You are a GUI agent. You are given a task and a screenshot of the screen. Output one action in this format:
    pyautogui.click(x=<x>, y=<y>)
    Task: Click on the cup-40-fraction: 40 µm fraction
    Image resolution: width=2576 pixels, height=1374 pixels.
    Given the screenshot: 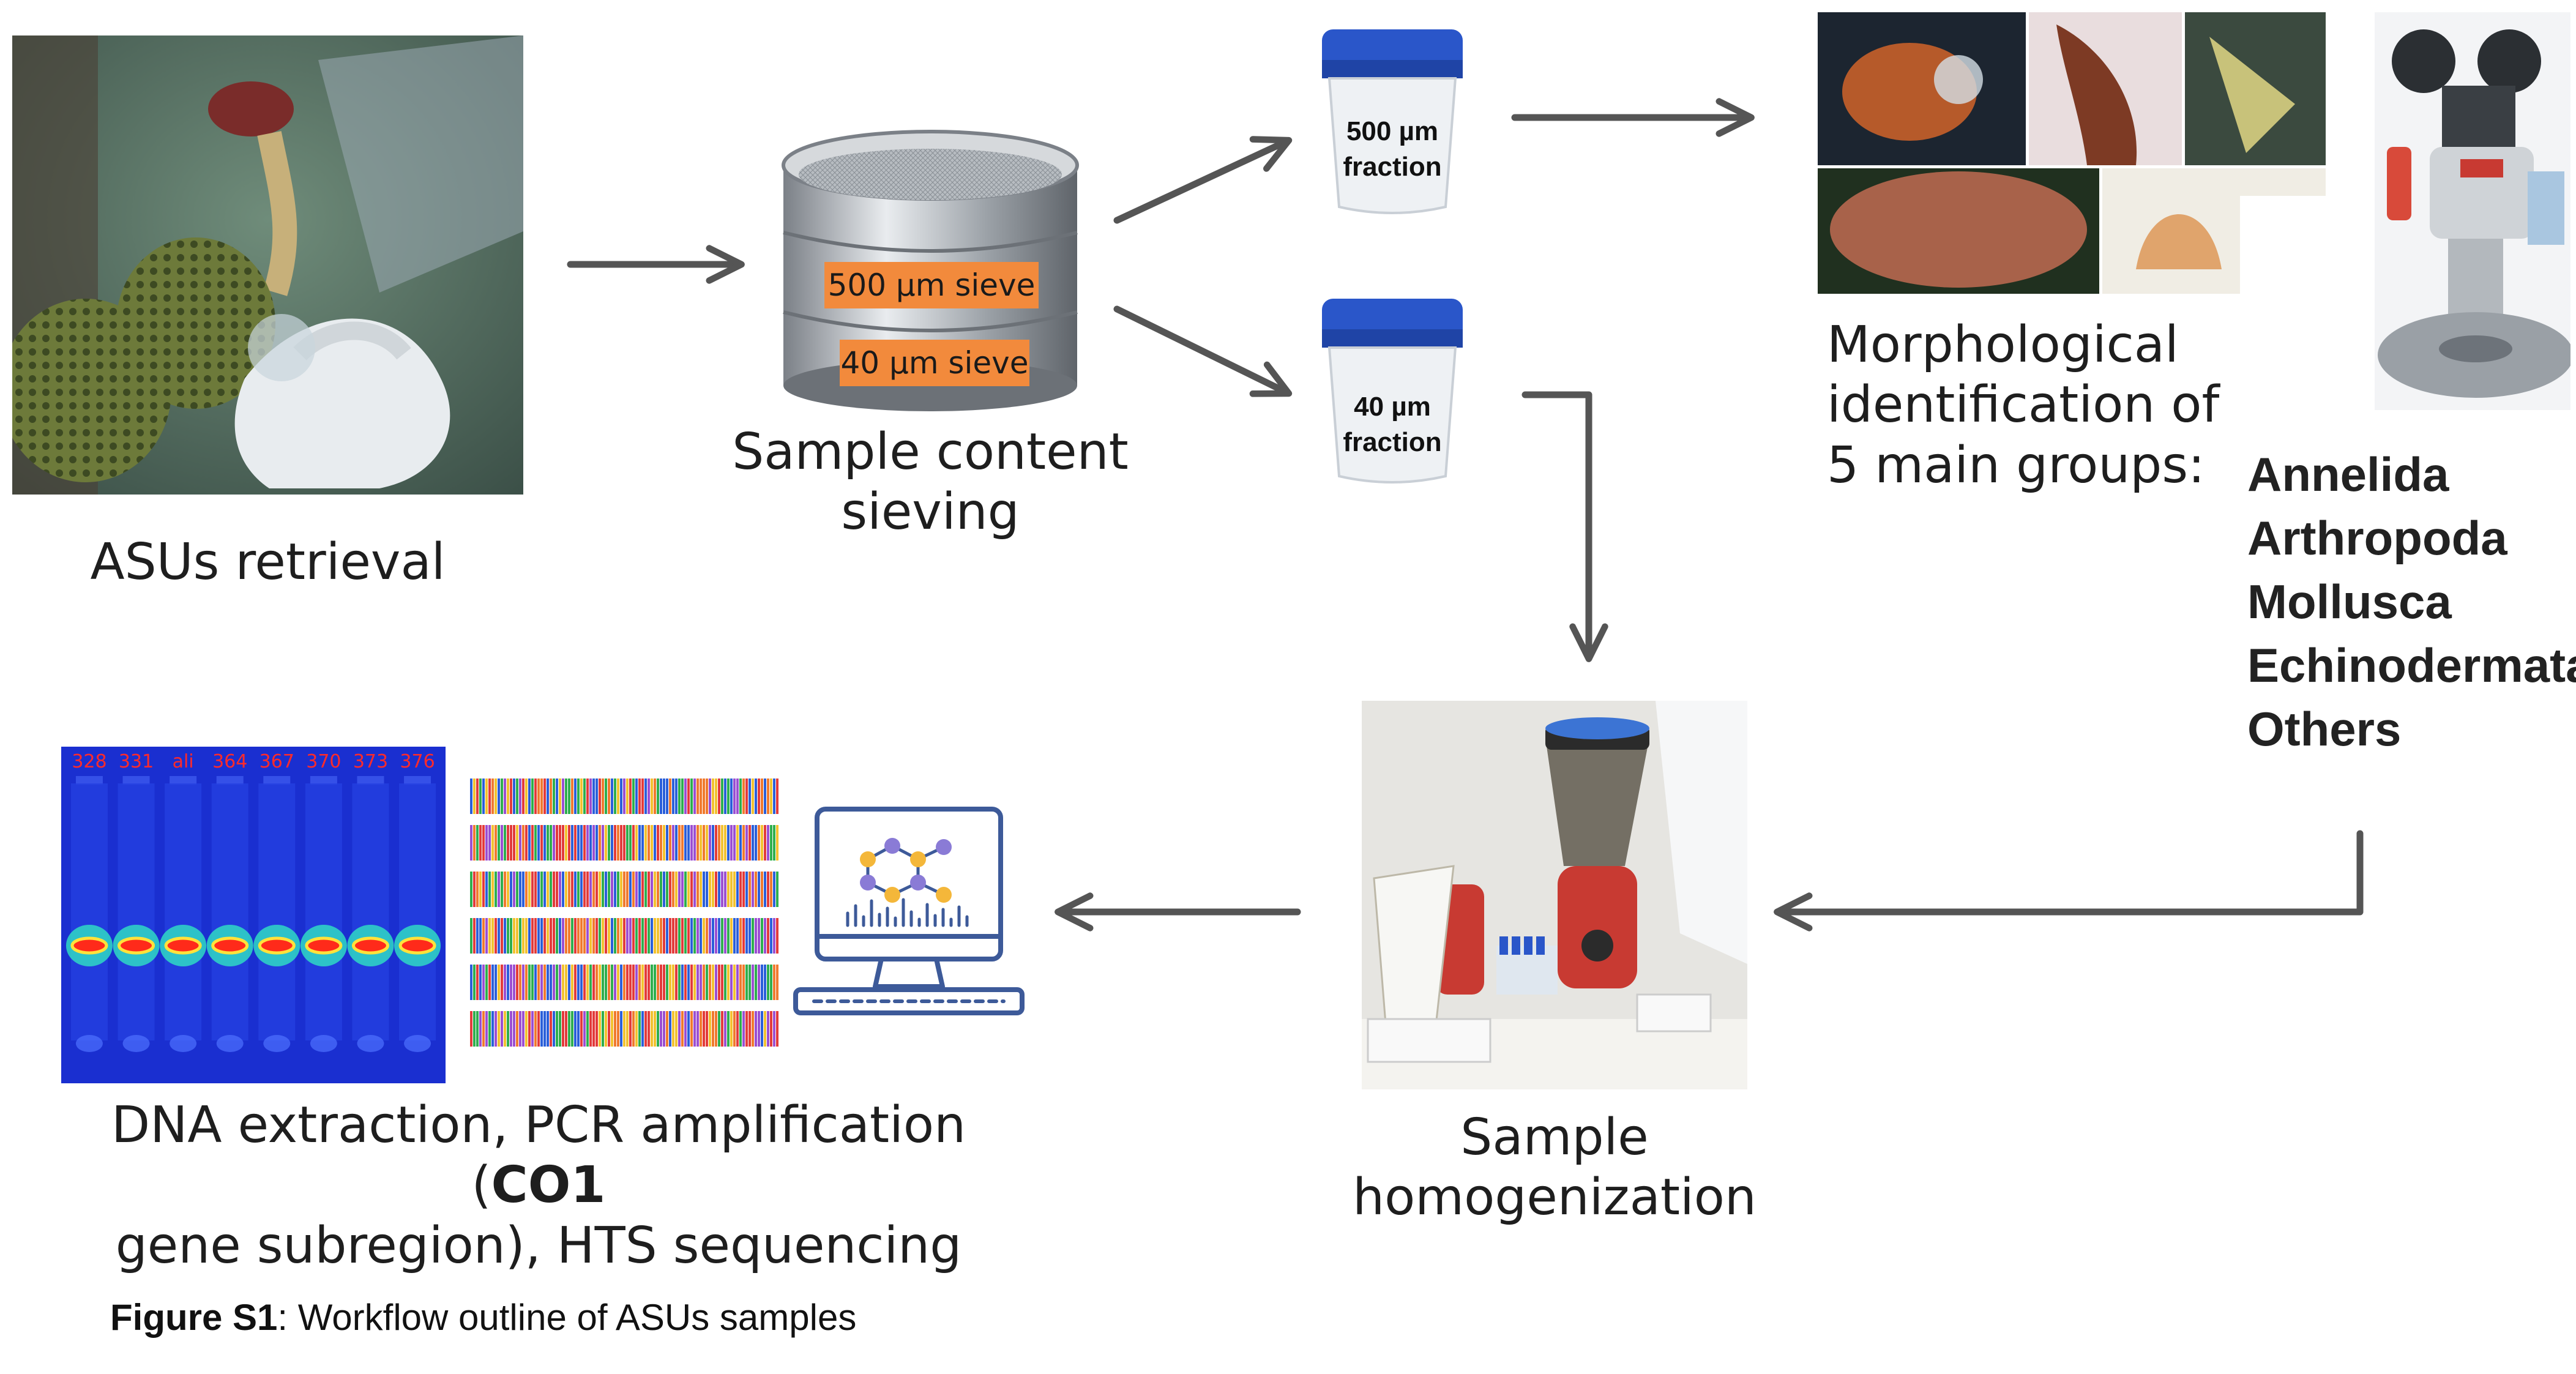 What is the action you would take?
    pyautogui.click(x=1392, y=390)
    